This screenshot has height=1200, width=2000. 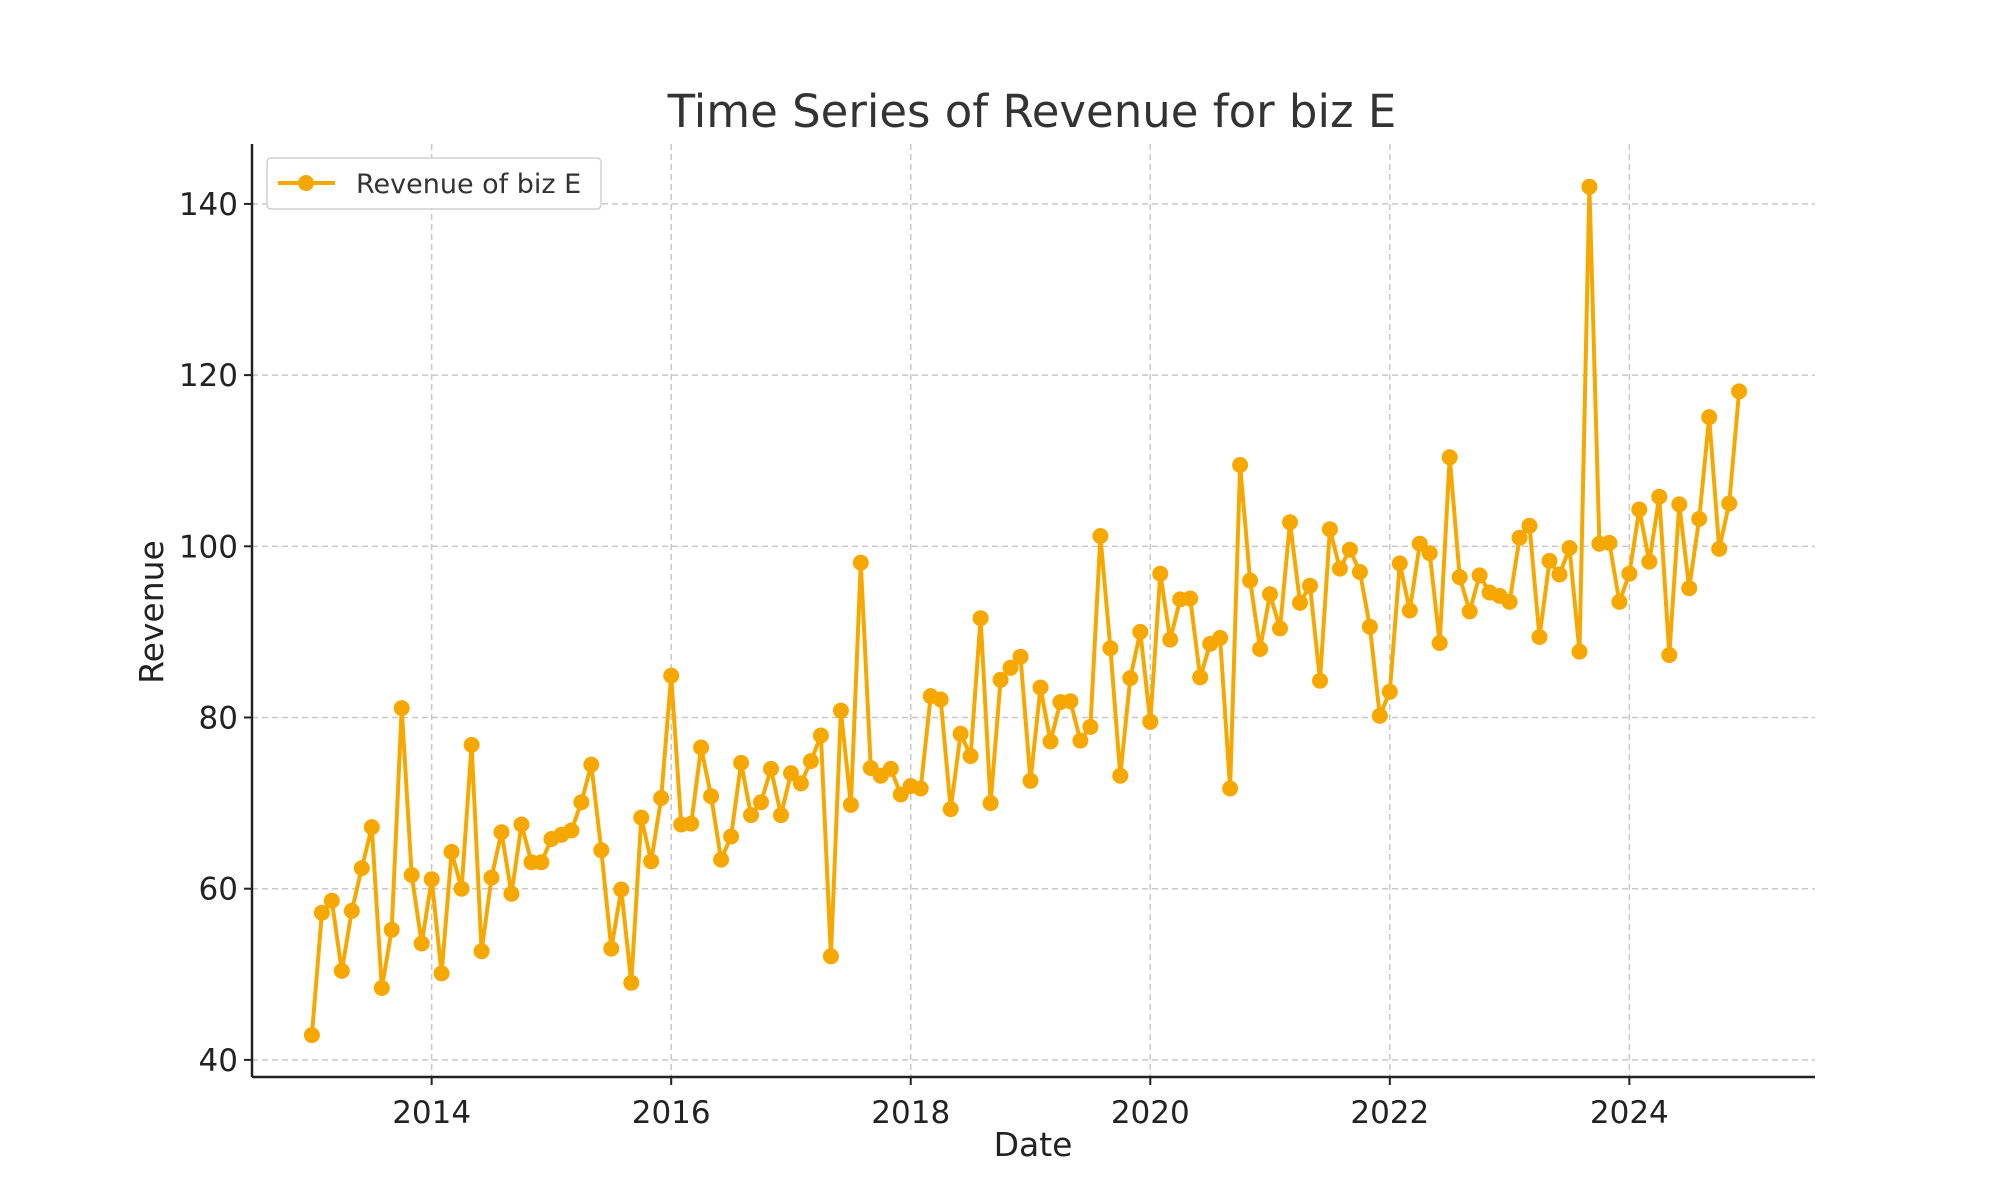 What do you see at coordinates (1150, 1113) in the screenshot?
I see `x-tick-label: 2020` at bounding box center [1150, 1113].